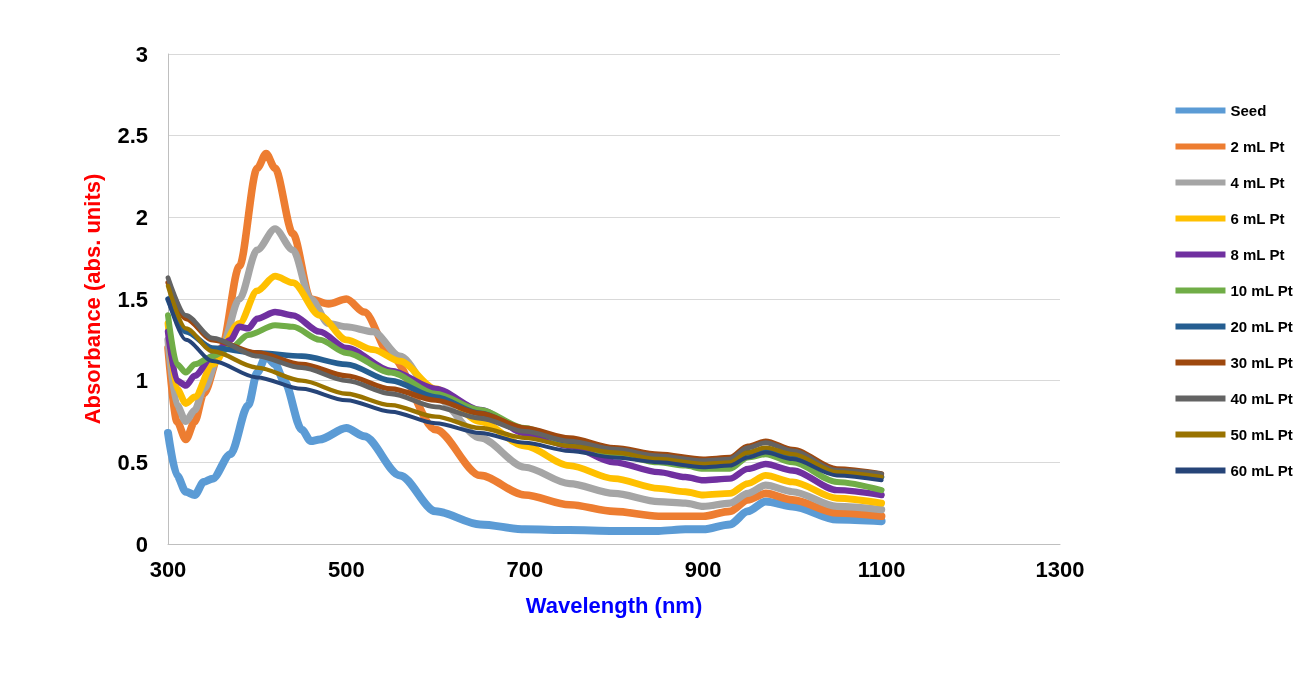 This screenshot has width=1316, height=681. Describe the element at coordinates (1261, 326) in the screenshot. I see `legend-label: 20 mL Pt` at that location.